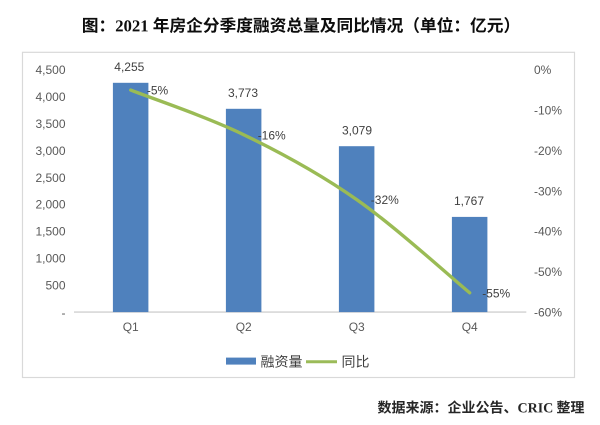 The height and width of the screenshot is (425, 600). What do you see at coordinates (50, 124) in the screenshot?
I see `svg-text: 3,500` at bounding box center [50, 124].